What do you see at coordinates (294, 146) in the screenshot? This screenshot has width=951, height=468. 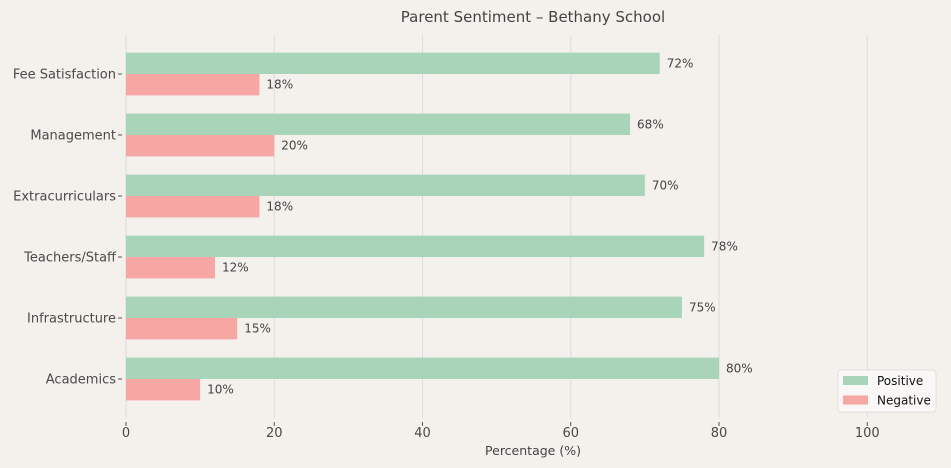 I see `data-label: 20%` at bounding box center [294, 146].